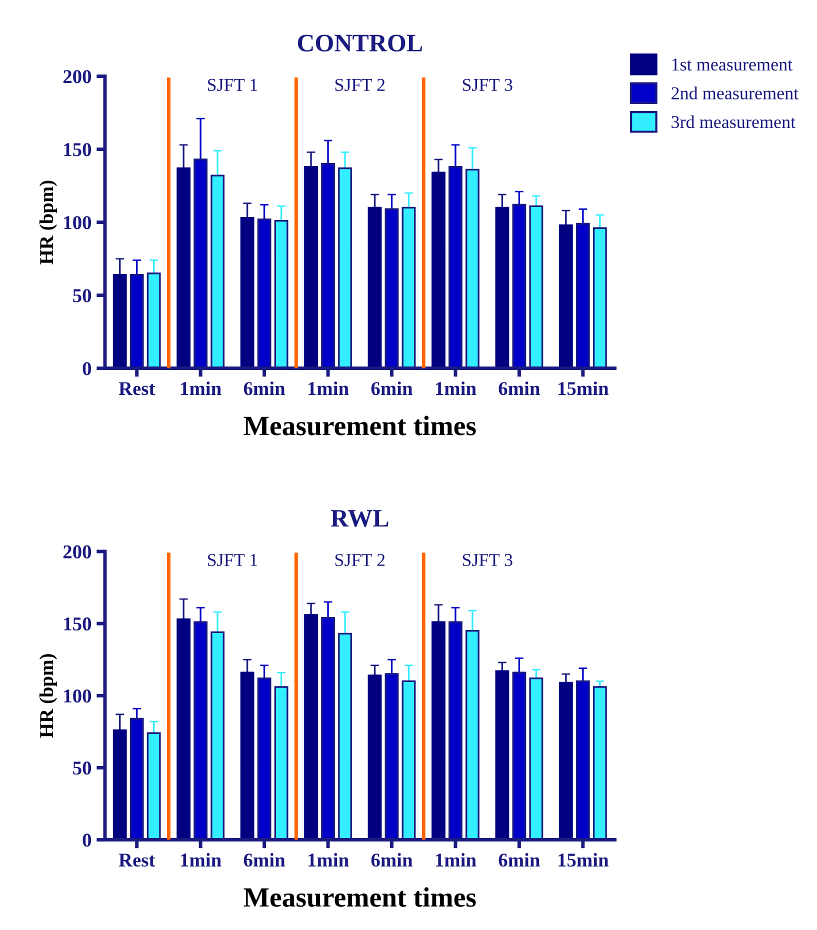 The width and height of the screenshot is (817, 930). I want to click on legend-label: 2nd measurement, so click(735, 93).